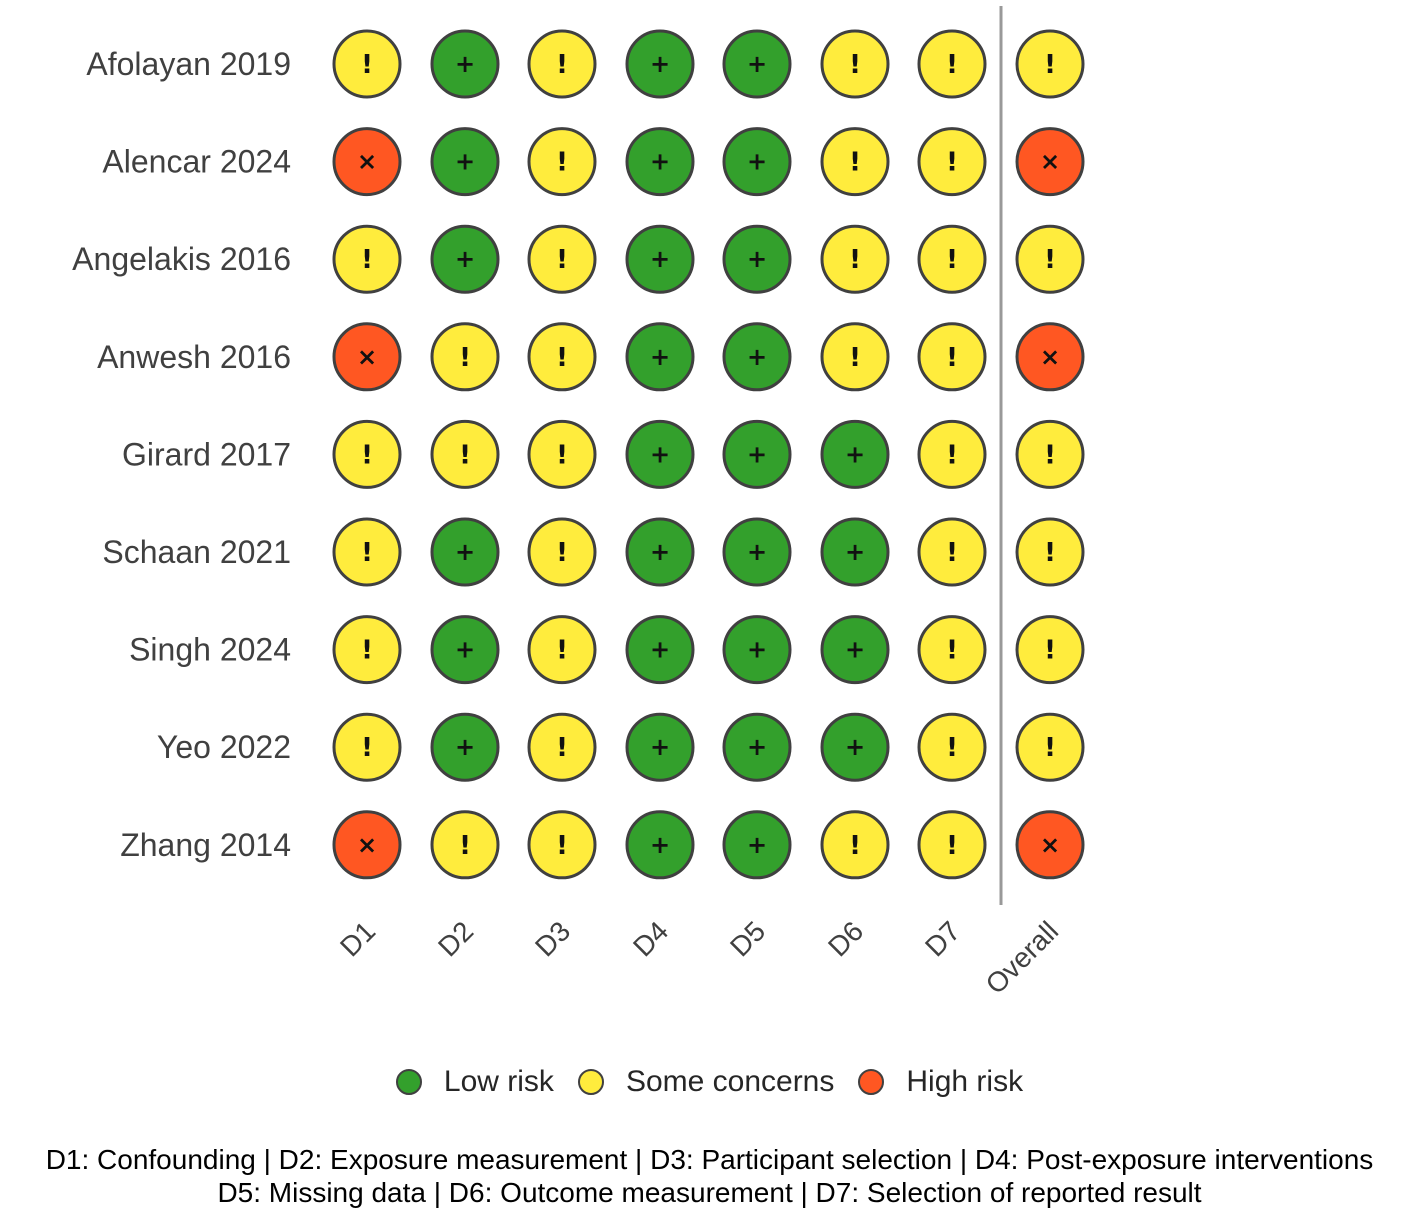 The image size is (1419, 1217). I want to click on study-label: Girard 2017, so click(206, 454).